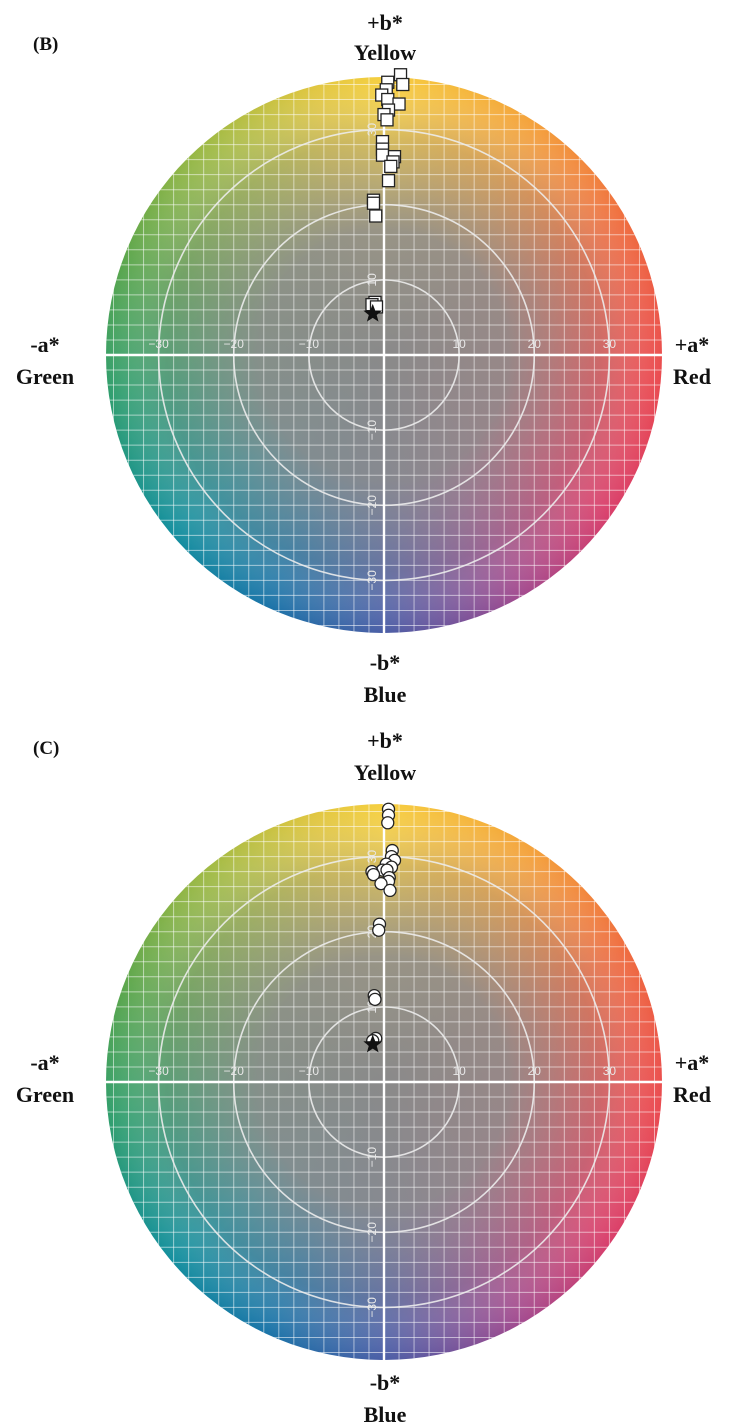 The height and width of the screenshot is (1428, 729). Describe the element at coordinates (610, 1071) in the screenshot. I see `x-tick-label-c: 30` at that location.